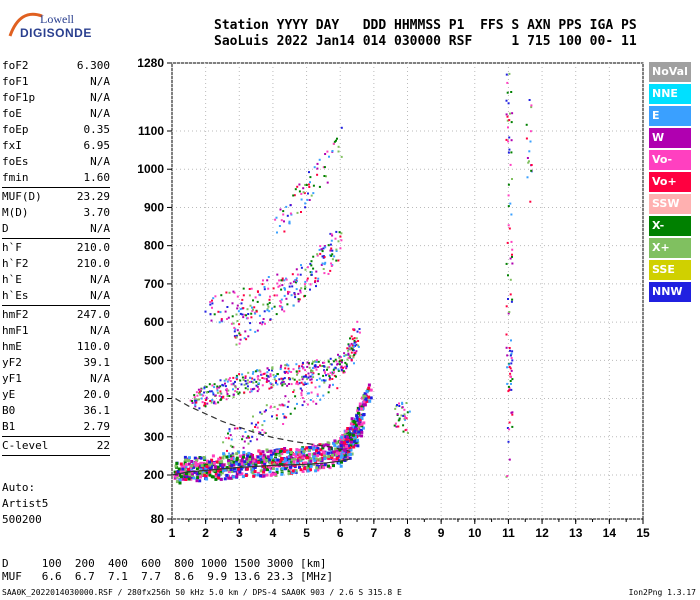  I want to click on y-tick-label: 200, so click(154, 475).